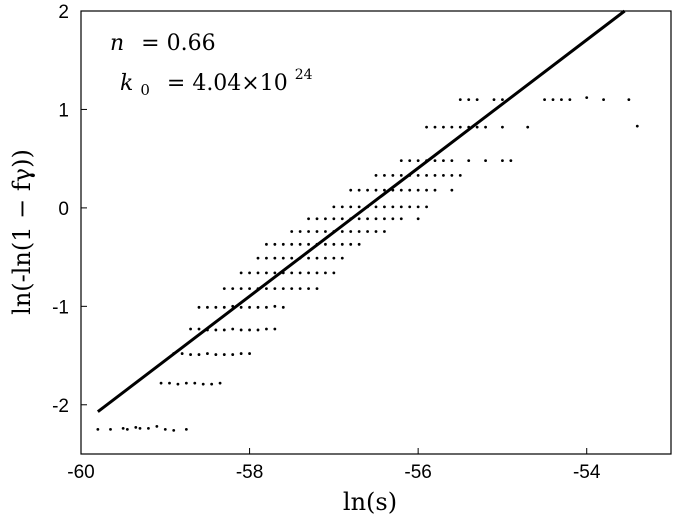  What do you see at coordinates (417, 472) in the screenshot?
I see `x-tick-label: -56` at bounding box center [417, 472].